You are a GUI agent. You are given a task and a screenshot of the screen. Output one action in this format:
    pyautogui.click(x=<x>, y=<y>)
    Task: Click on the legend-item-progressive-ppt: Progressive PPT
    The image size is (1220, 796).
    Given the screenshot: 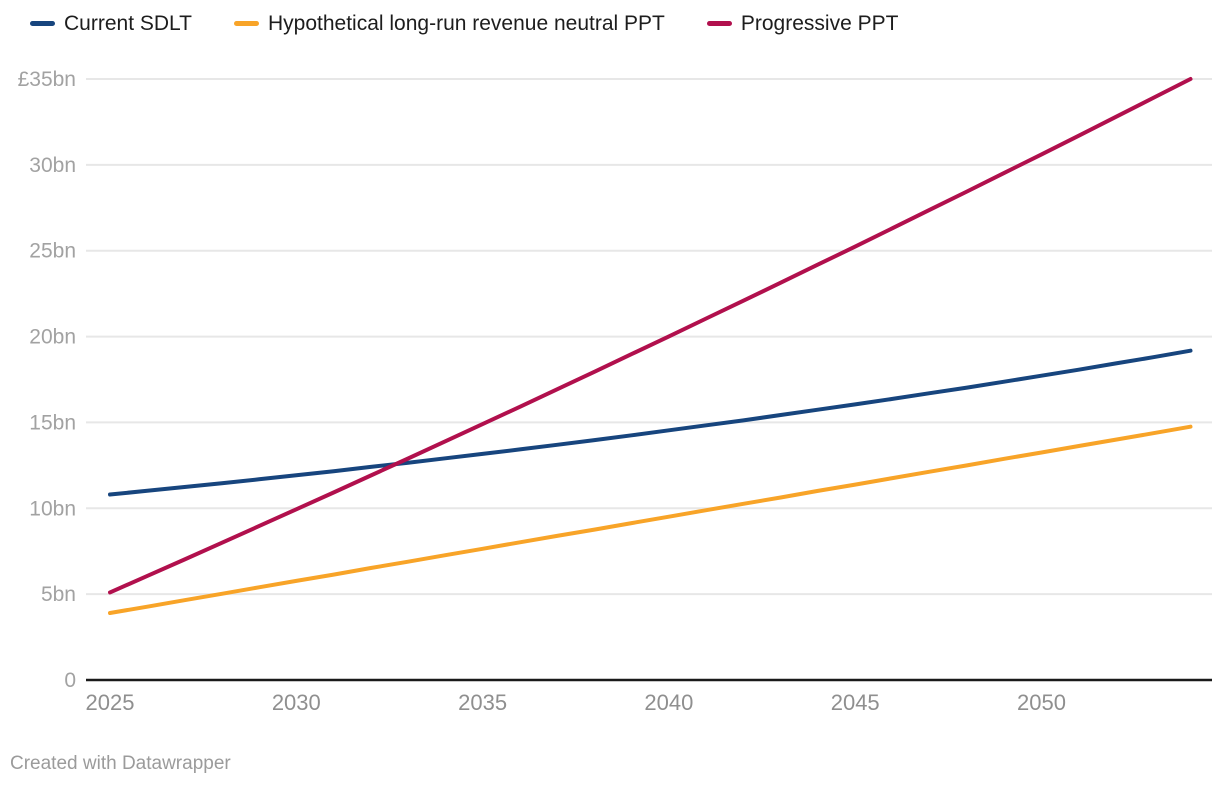 What is the action you would take?
    pyautogui.click(x=802, y=23)
    